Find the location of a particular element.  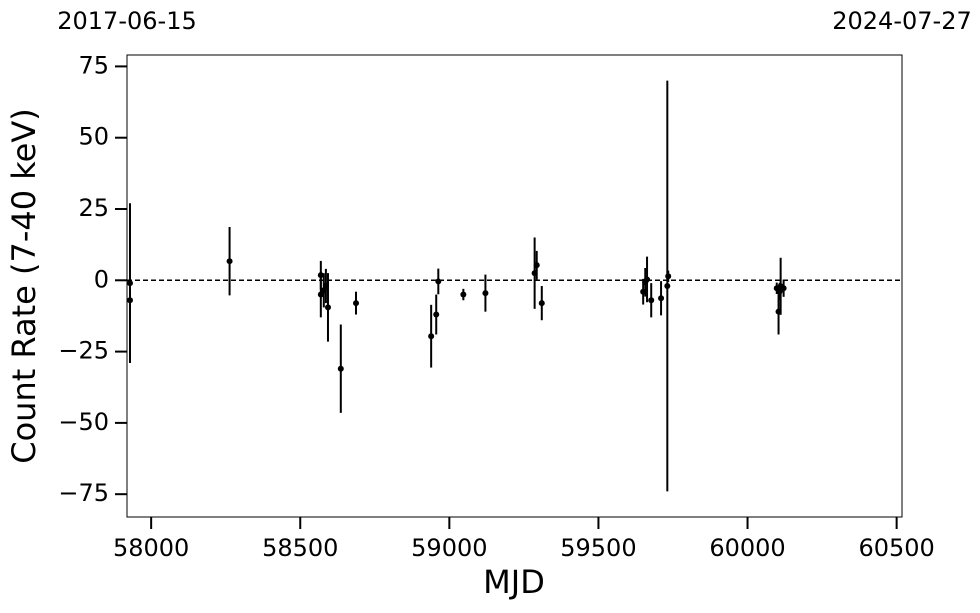

x-tick-label: 59000 is located at coordinates (449, 548).